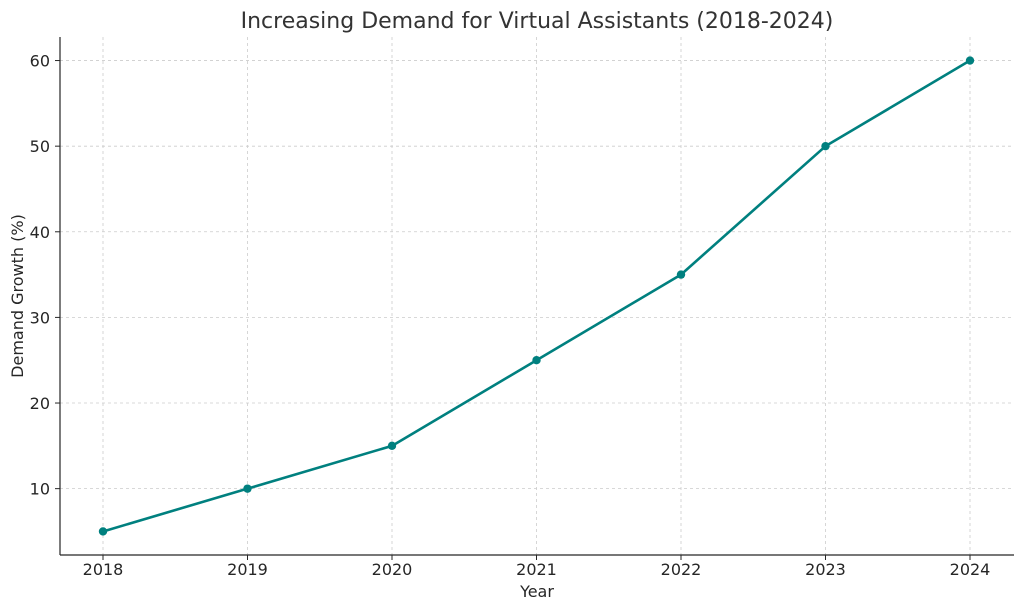  I want to click on x-tick-label: 2018, so click(103, 569).